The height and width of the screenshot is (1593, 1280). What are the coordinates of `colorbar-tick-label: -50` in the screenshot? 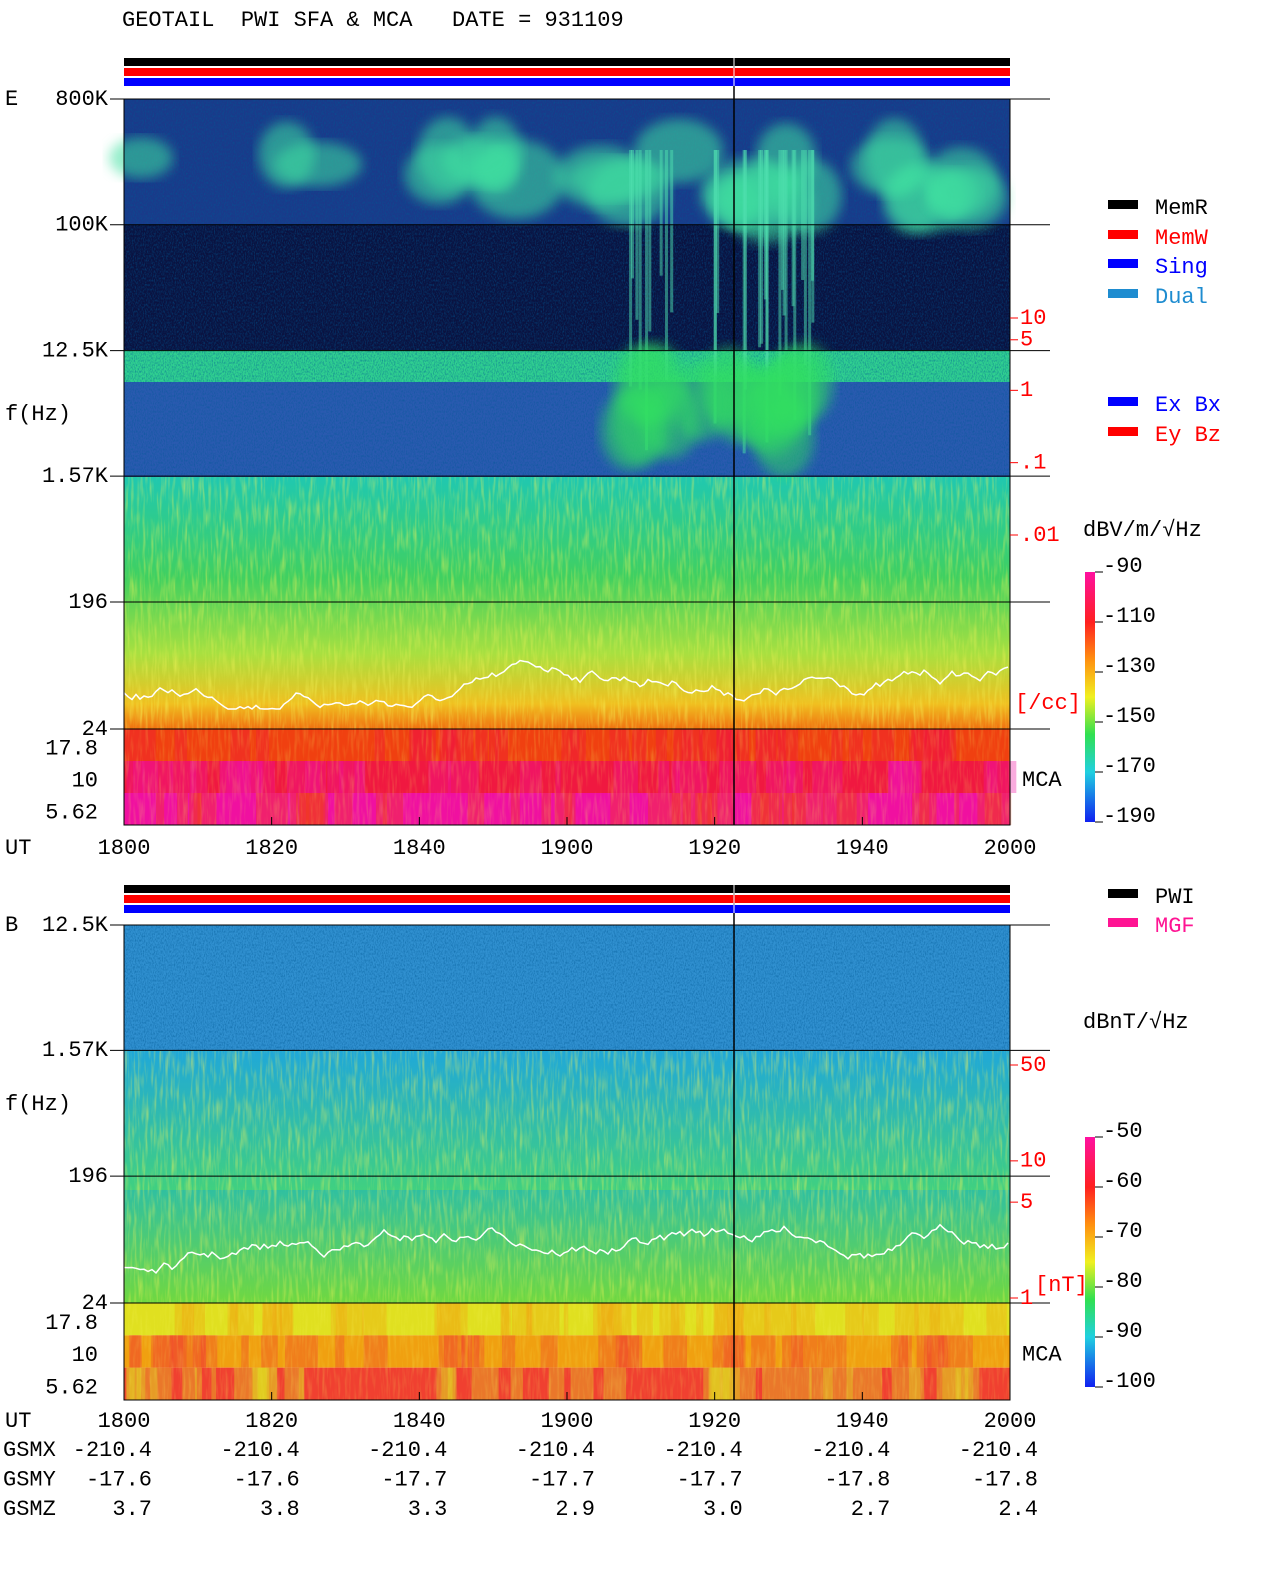 It's located at (1123, 1131).